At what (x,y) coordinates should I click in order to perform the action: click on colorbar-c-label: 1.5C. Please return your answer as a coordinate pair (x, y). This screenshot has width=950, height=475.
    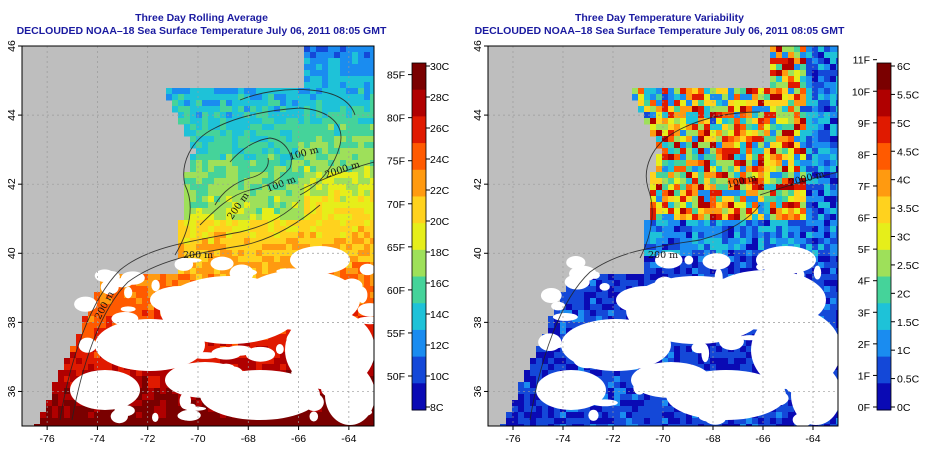
    Looking at the image, I should click on (908, 323).